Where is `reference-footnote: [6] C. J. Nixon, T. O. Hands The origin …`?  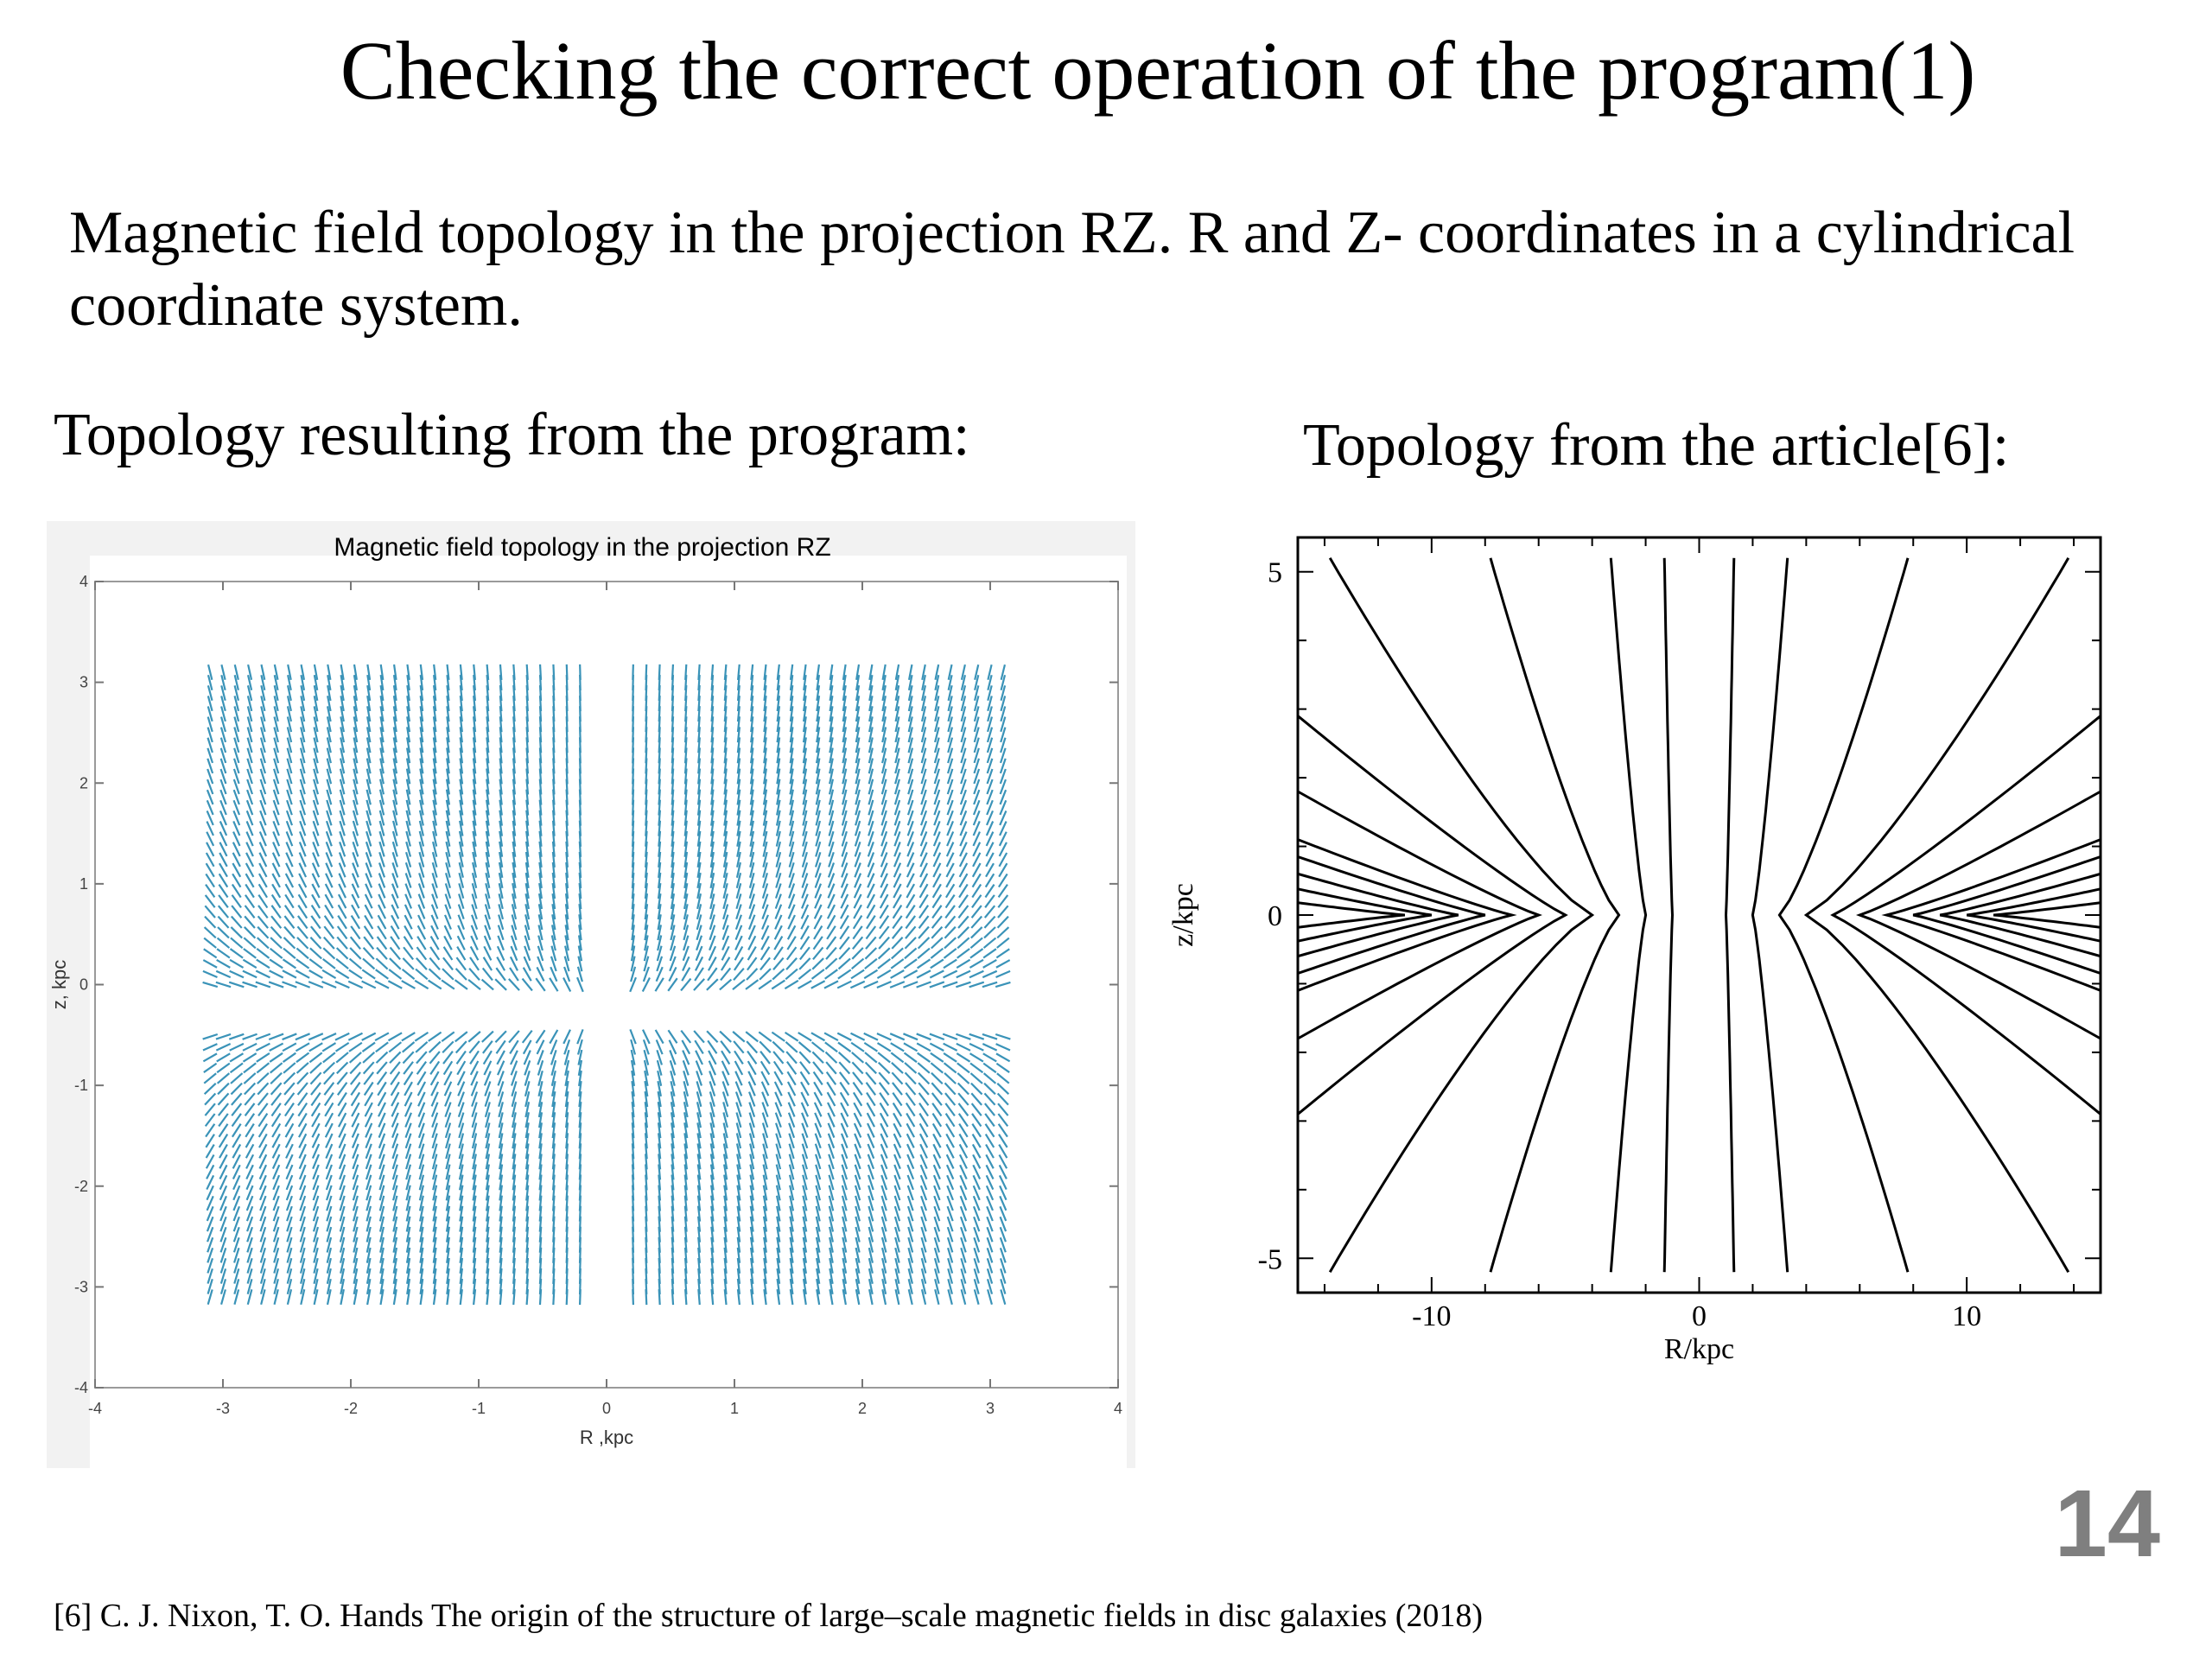 reference-footnote: [6] C. J. Nixon, T. O. Hands The origin … is located at coordinates (769, 1616).